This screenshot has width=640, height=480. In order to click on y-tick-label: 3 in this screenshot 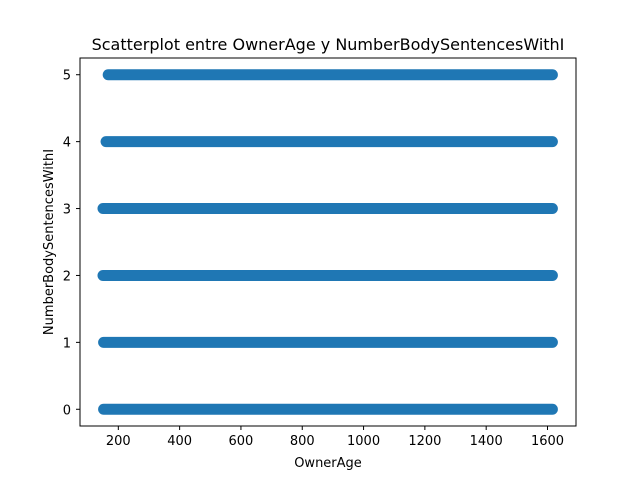, I will do `click(67, 210)`.